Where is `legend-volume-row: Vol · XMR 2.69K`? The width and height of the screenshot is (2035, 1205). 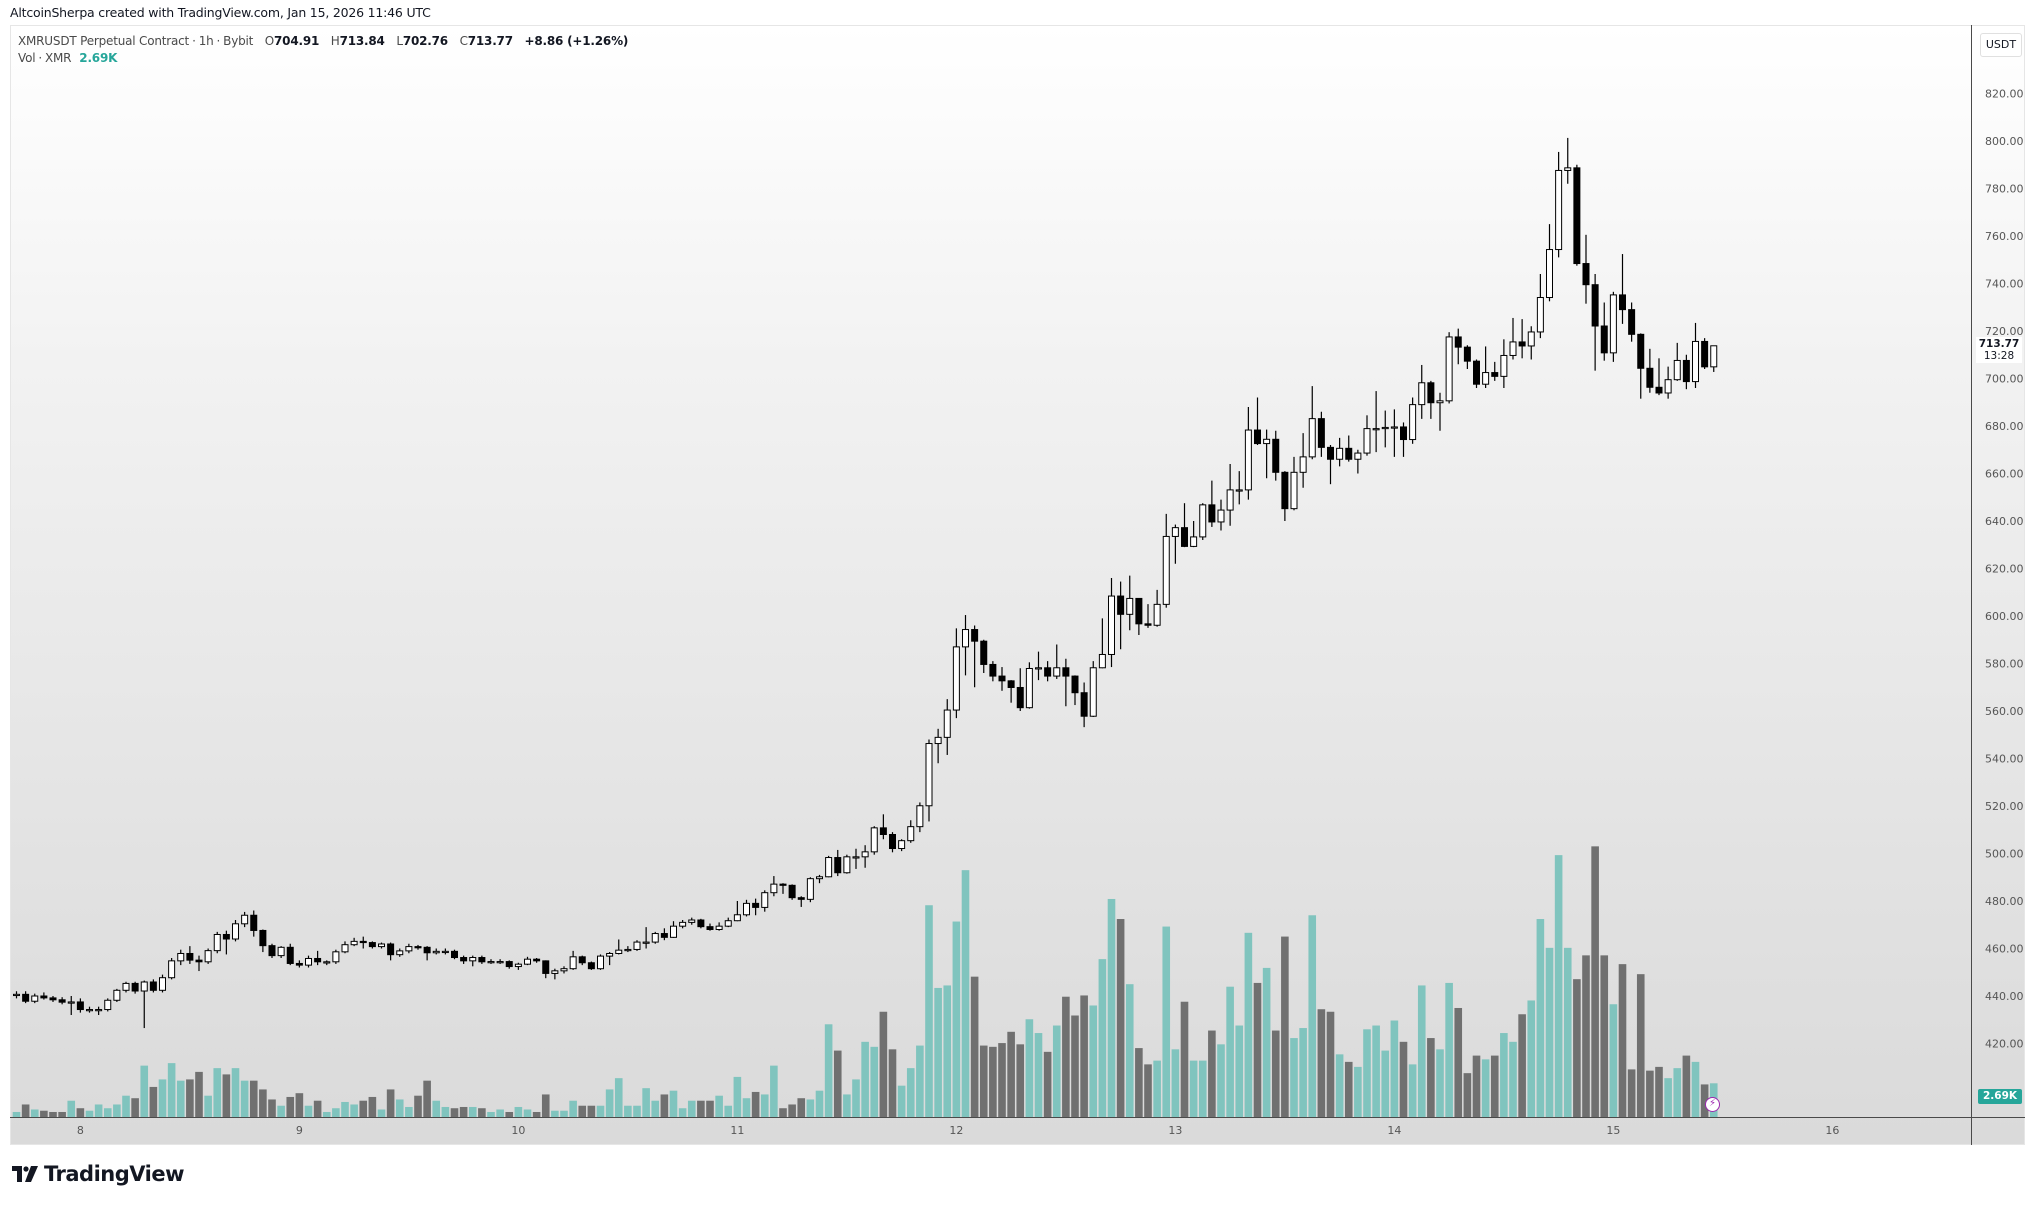
legend-volume-row: Vol · XMR 2.69K is located at coordinates (68, 58).